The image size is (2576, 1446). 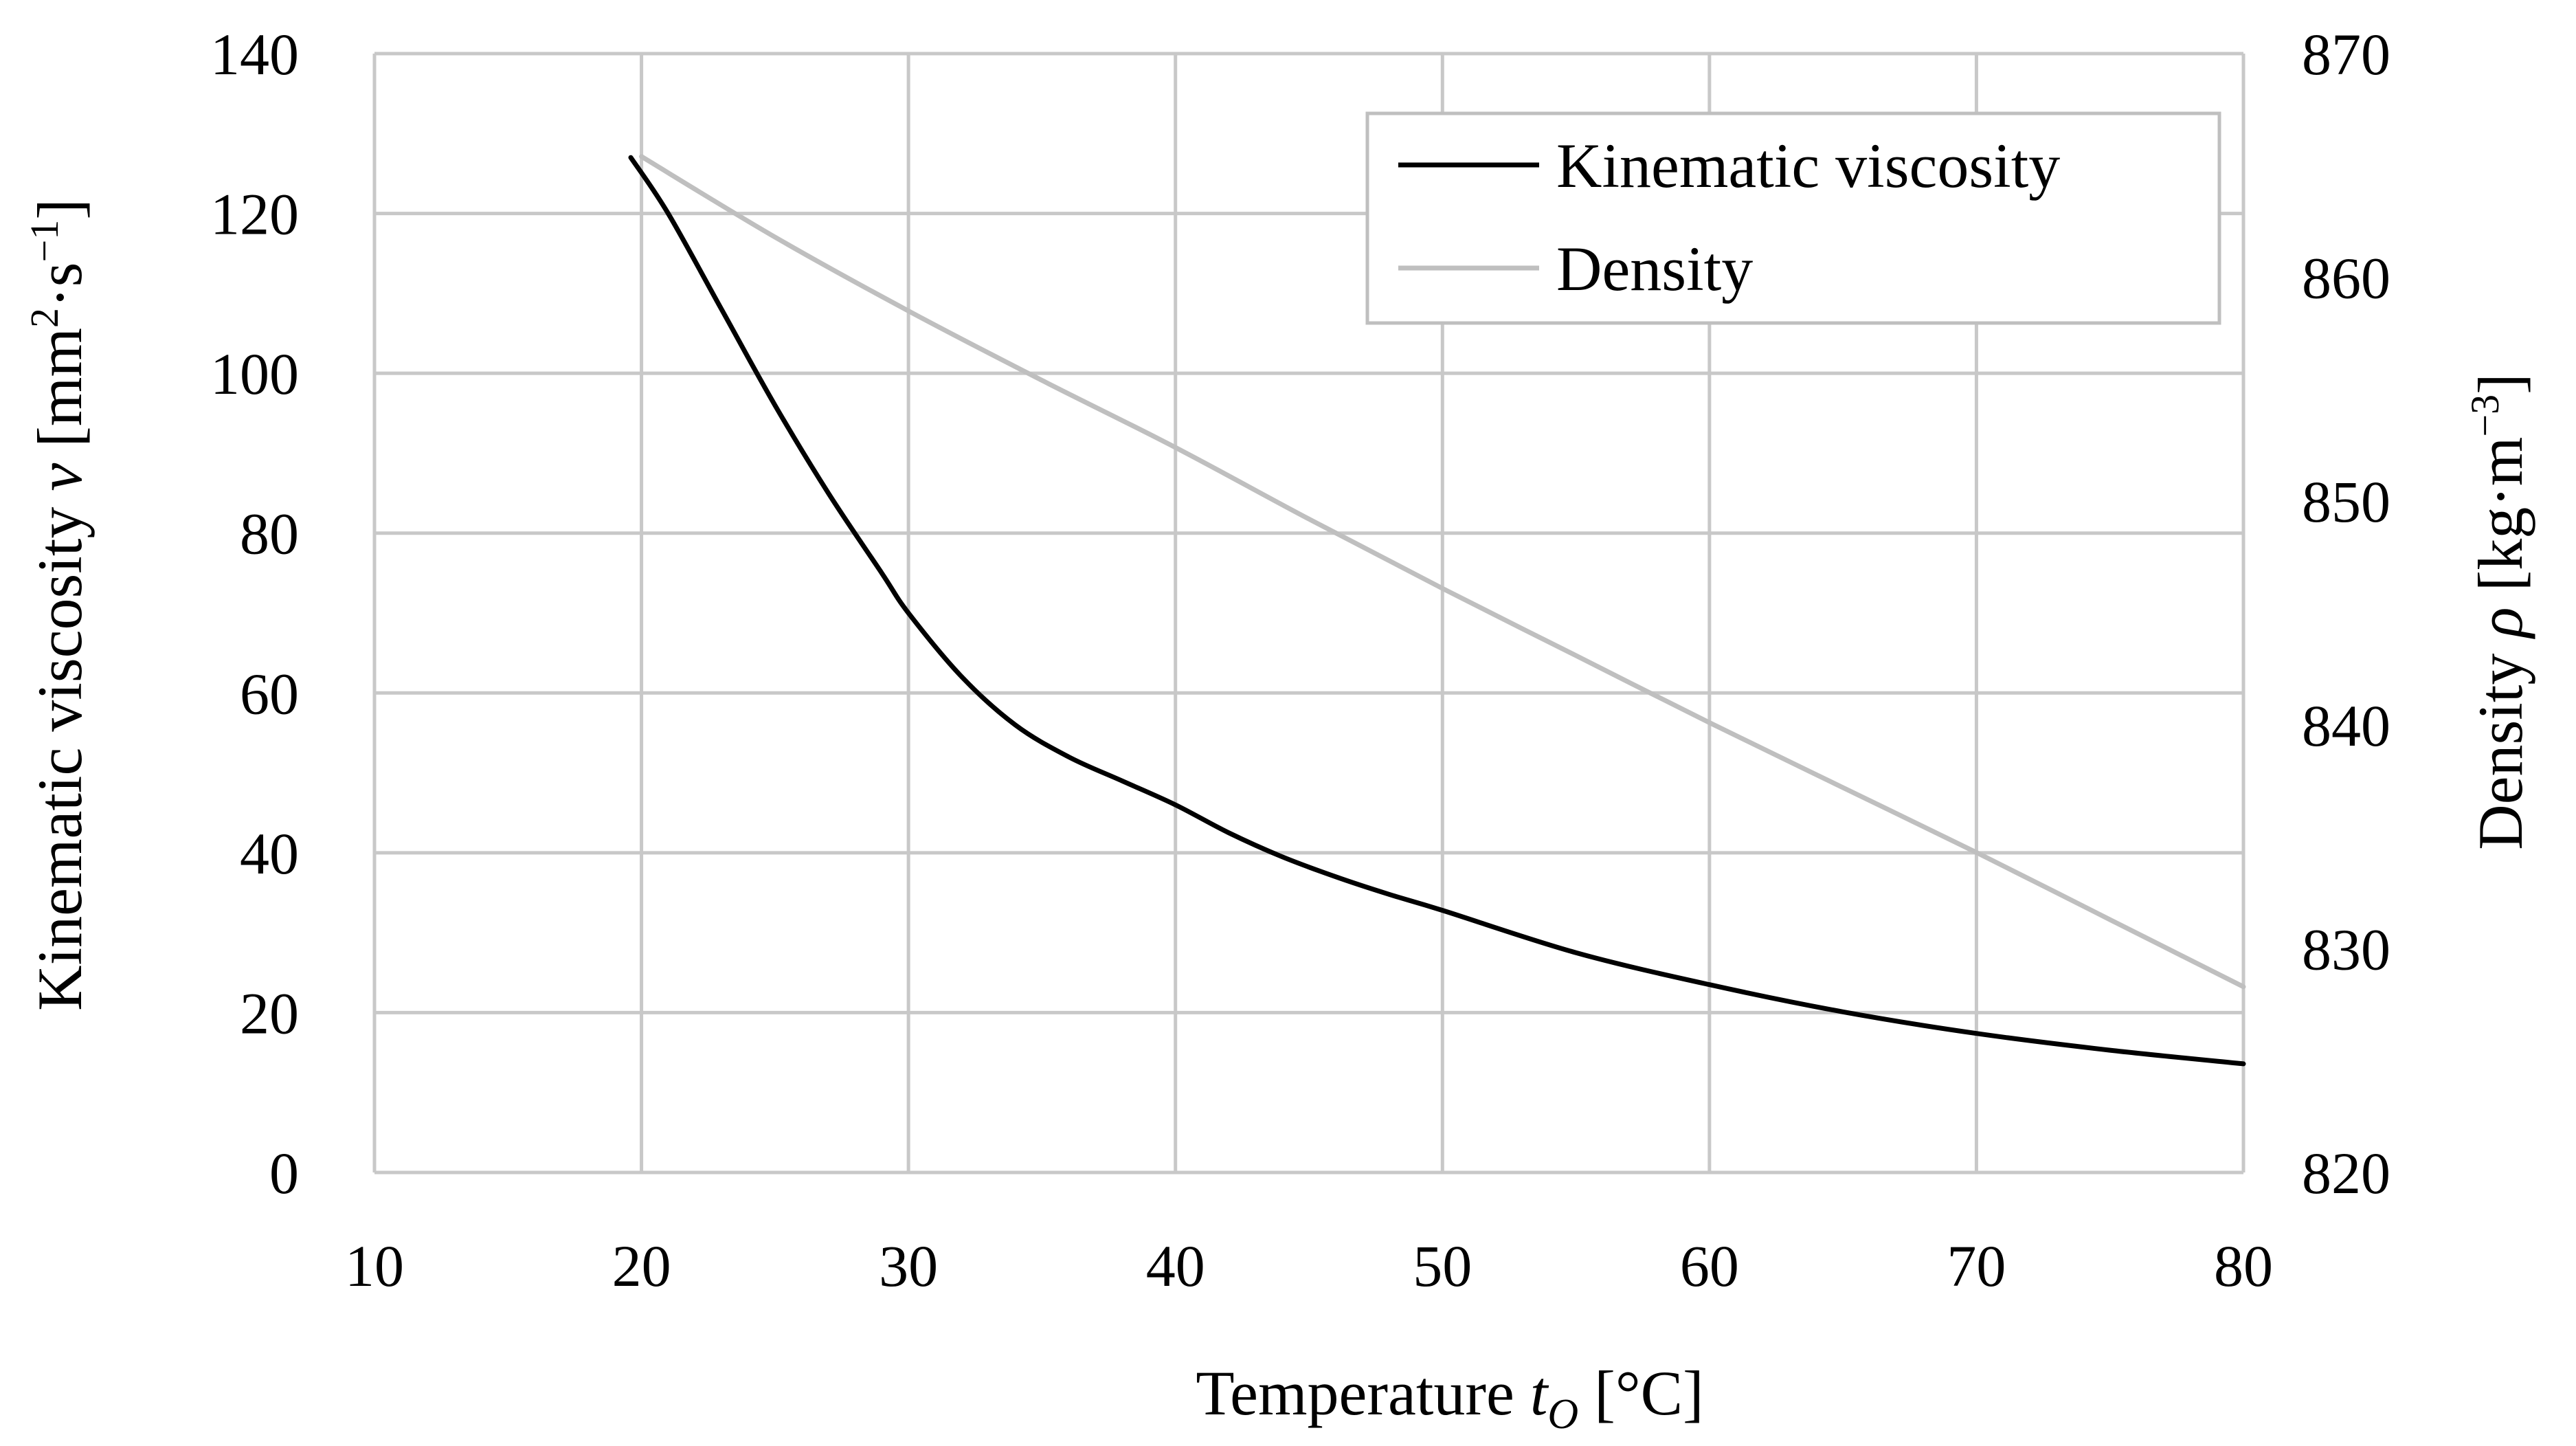 What do you see at coordinates (60, 209) in the screenshot?
I see `y-left-axis-title-unit-suffix: ]` at bounding box center [60, 209].